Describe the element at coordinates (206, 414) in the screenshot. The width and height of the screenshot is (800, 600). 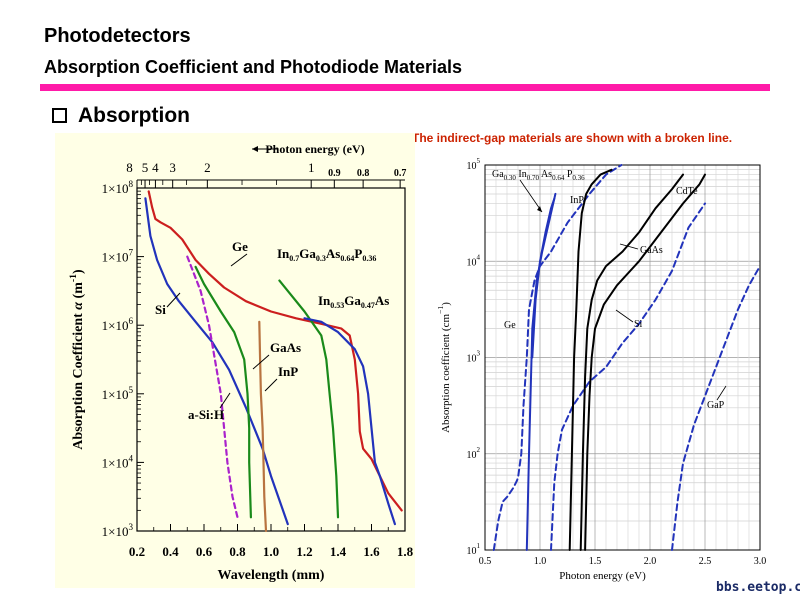
I see `series-label-asih: a-Si:H` at that location.